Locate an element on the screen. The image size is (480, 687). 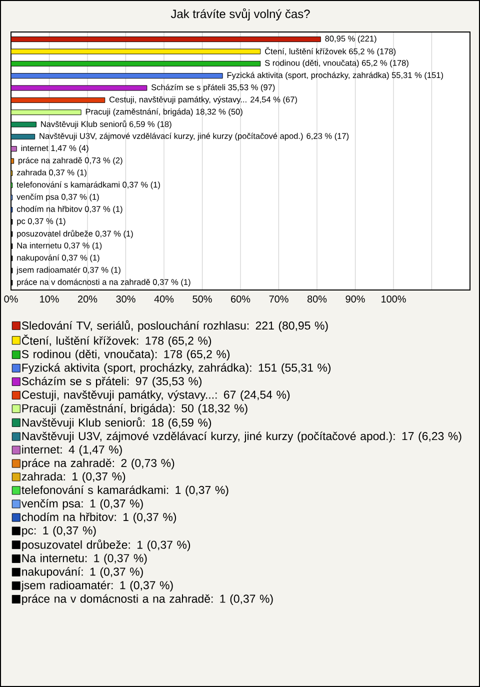
legend-label: Na internetu: 1 (0,37 %) is located at coordinates (84, 559).